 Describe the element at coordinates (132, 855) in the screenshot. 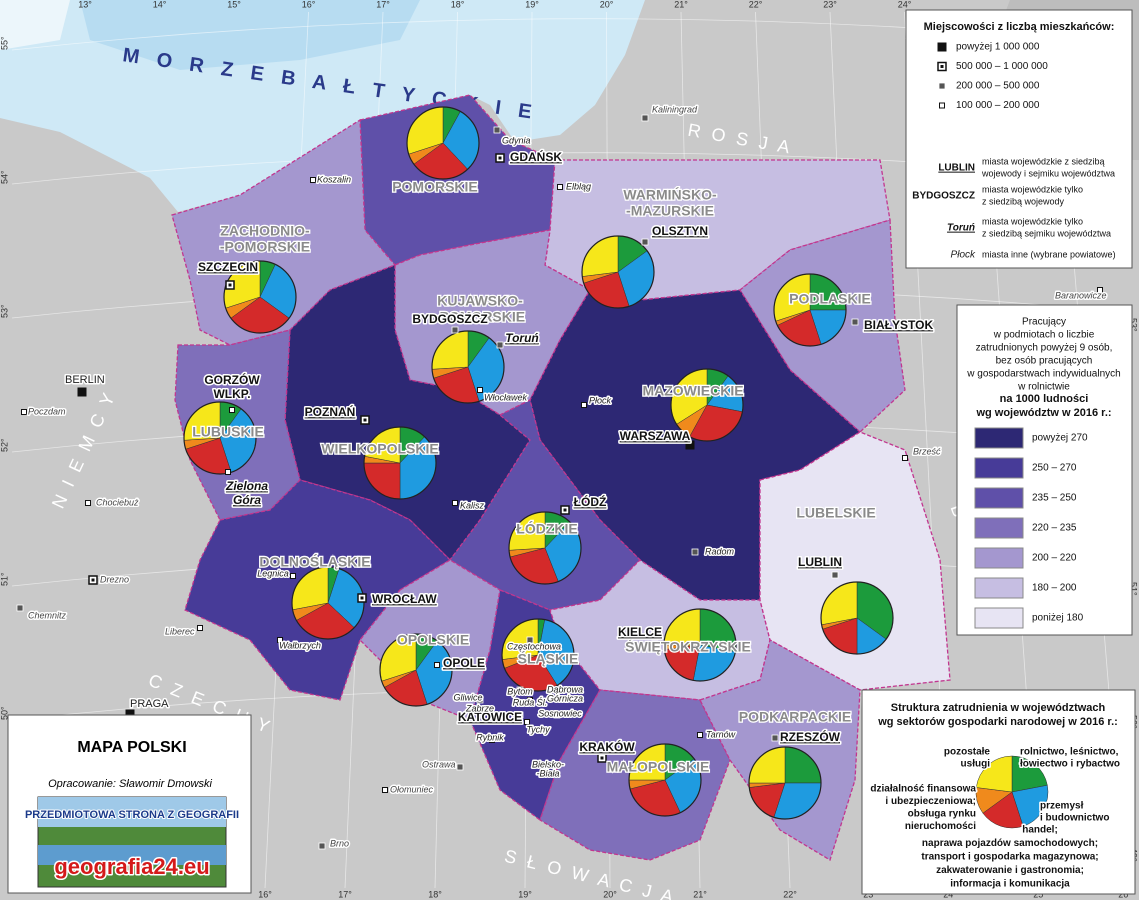

I see `logo-river` at that location.